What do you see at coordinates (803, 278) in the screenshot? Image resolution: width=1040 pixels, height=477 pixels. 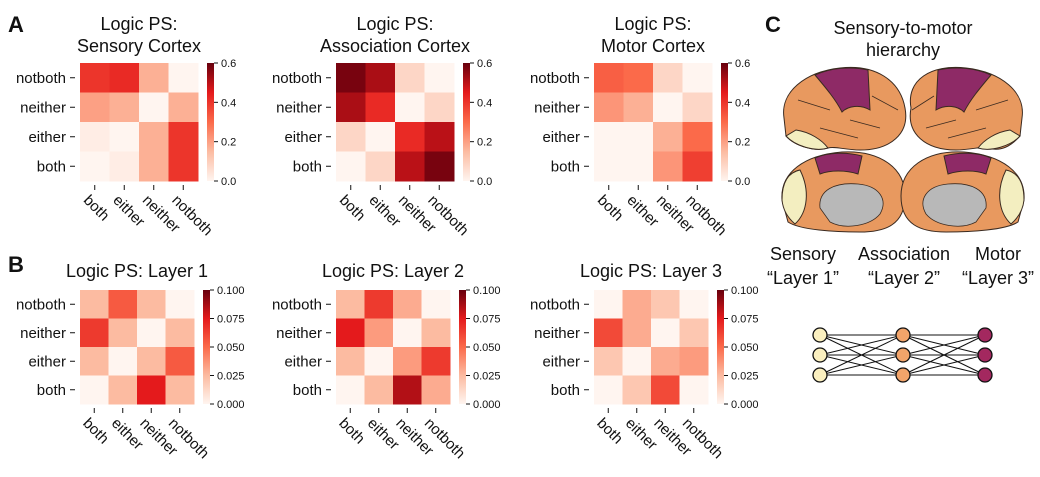 I see `layer1-label: “Layer 1”` at bounding box center [803, 278].